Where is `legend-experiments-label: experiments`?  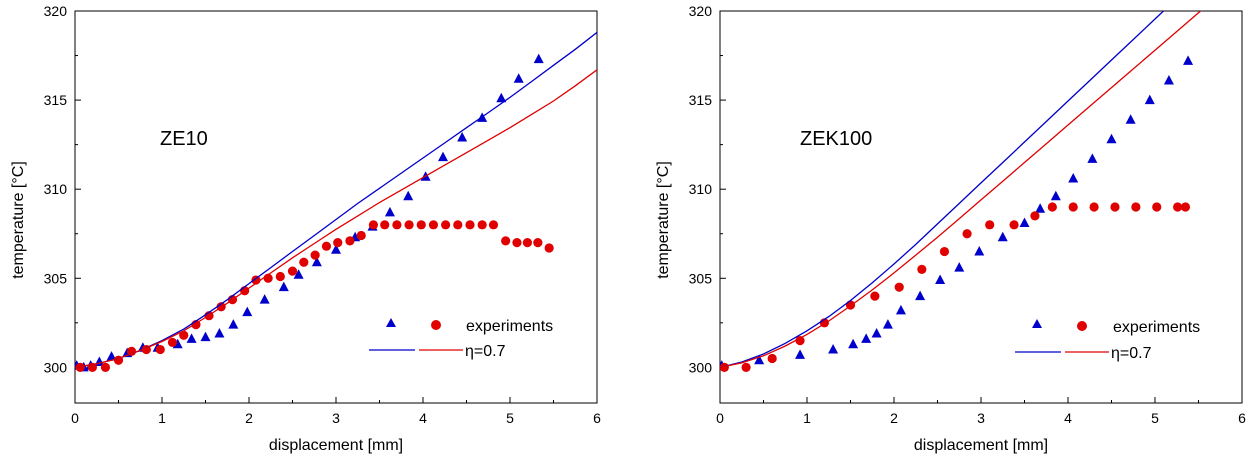
legend-experiments-label: experiments is located at coordinates (509, 326).